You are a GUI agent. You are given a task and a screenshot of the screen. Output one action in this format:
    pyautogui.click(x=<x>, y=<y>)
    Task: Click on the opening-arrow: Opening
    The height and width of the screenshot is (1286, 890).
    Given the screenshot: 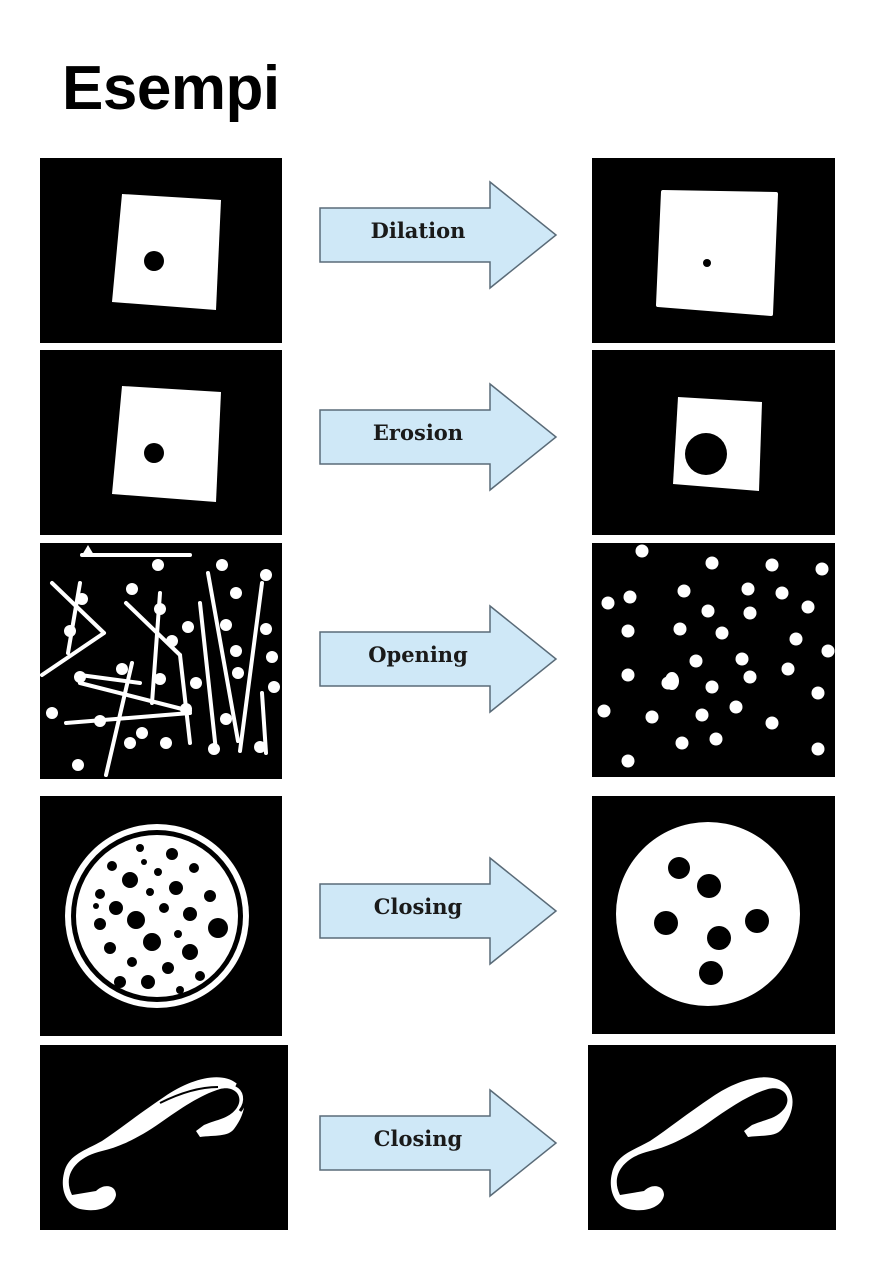 What is the action you would take?
    pyautogui.click(x=438, y=659)
    